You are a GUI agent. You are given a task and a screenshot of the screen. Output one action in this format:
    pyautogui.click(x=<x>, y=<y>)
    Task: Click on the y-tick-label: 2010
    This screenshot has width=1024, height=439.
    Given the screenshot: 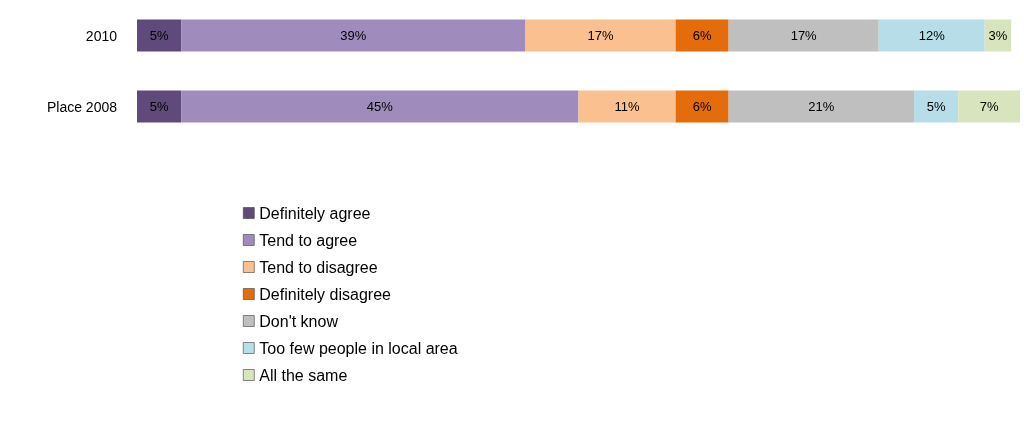 What is the action you would take?
    pyautogui.click(x=101, y=35)
    